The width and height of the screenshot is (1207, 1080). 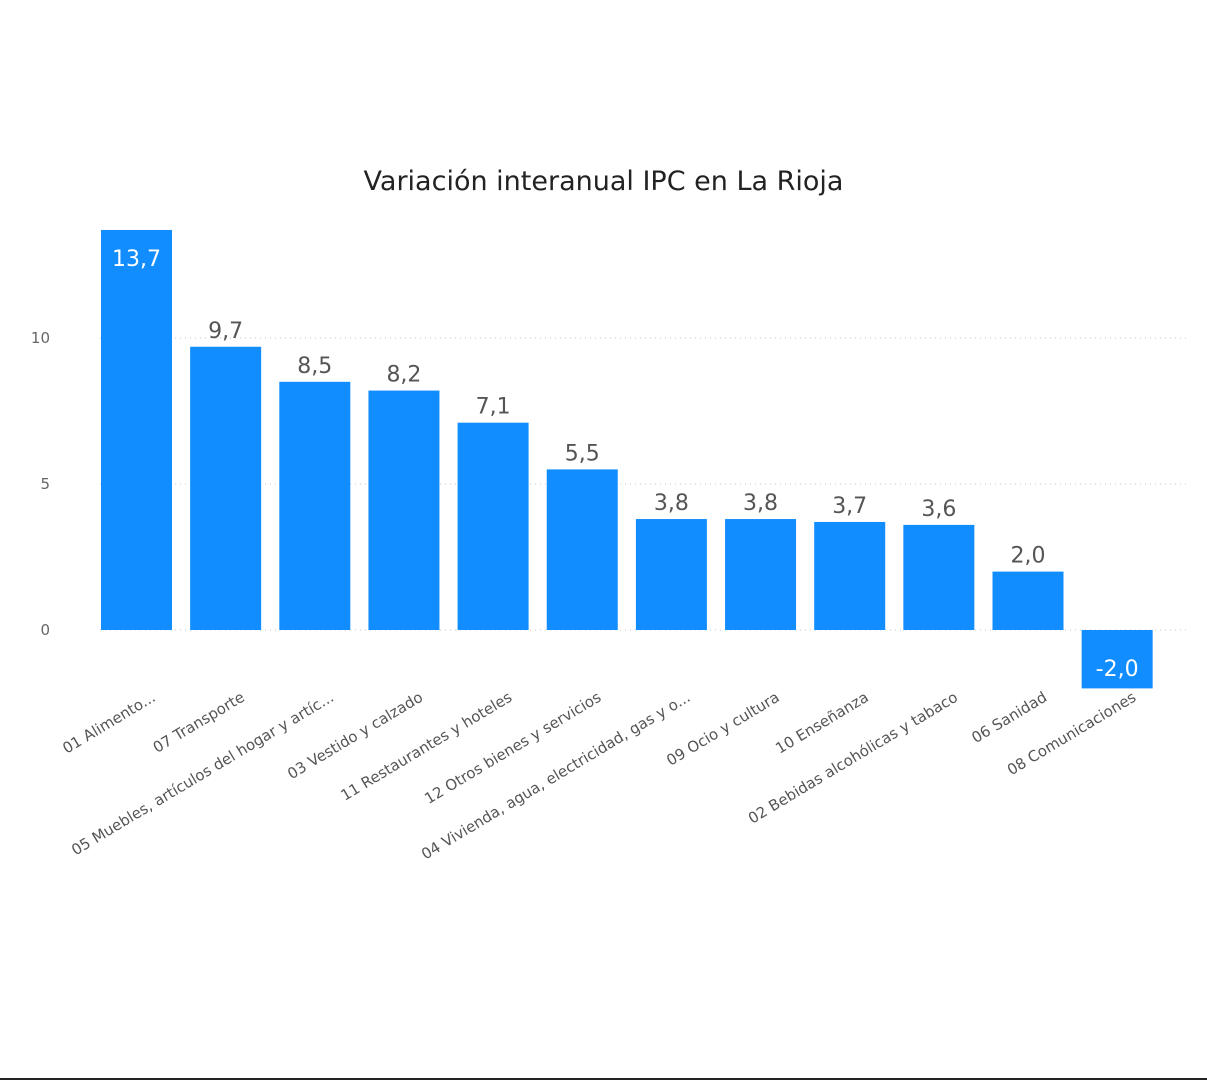 What do you see at coordinates (136, 259) in the screenshot?
I see `data-label: 13,7` at bounding box center [136, 259].